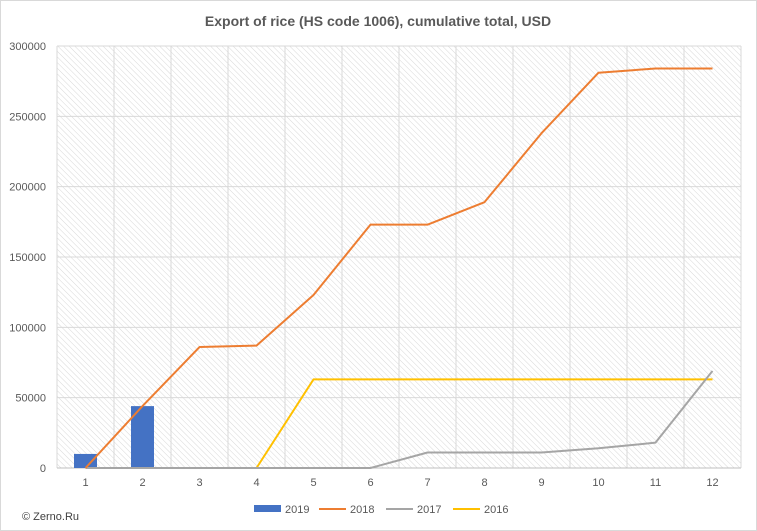 Image resolution: width=757 pixels, height=531 pixels. What do you see at coordinates (413, 510) in the screenshot?
I see `legend-item-2017: 2017` at bounding box center [413, 510].